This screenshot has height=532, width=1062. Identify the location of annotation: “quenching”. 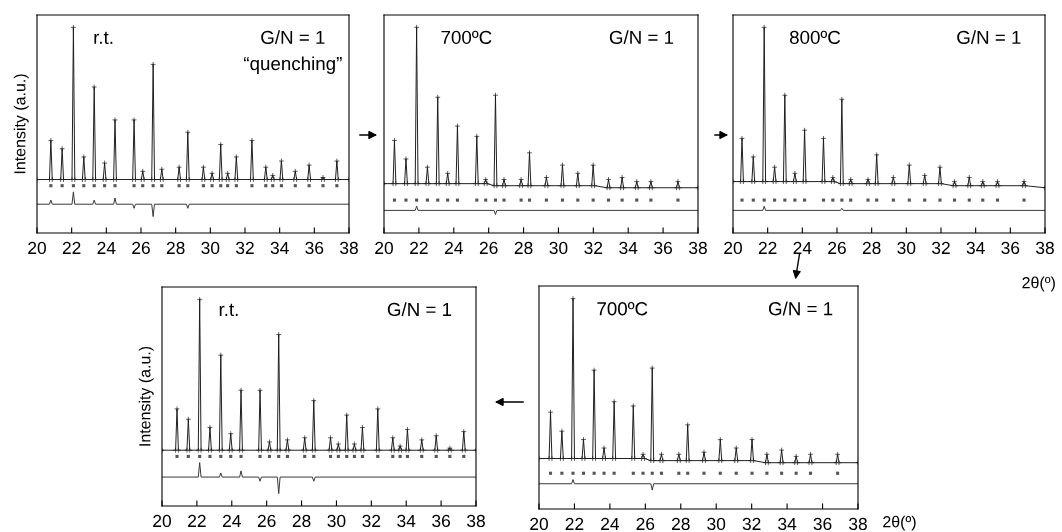
(293, 65).